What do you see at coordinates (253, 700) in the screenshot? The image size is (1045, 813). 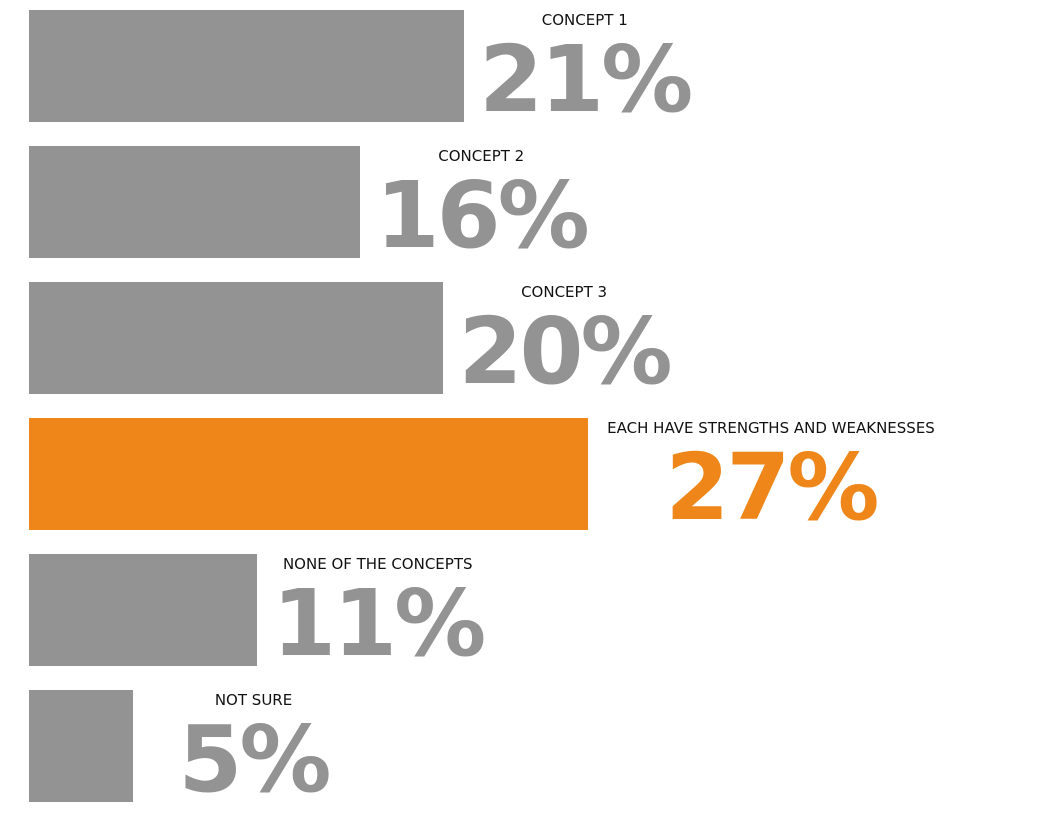 I see `category-label-6: NOT SURE` at bounding box center [253, 700].